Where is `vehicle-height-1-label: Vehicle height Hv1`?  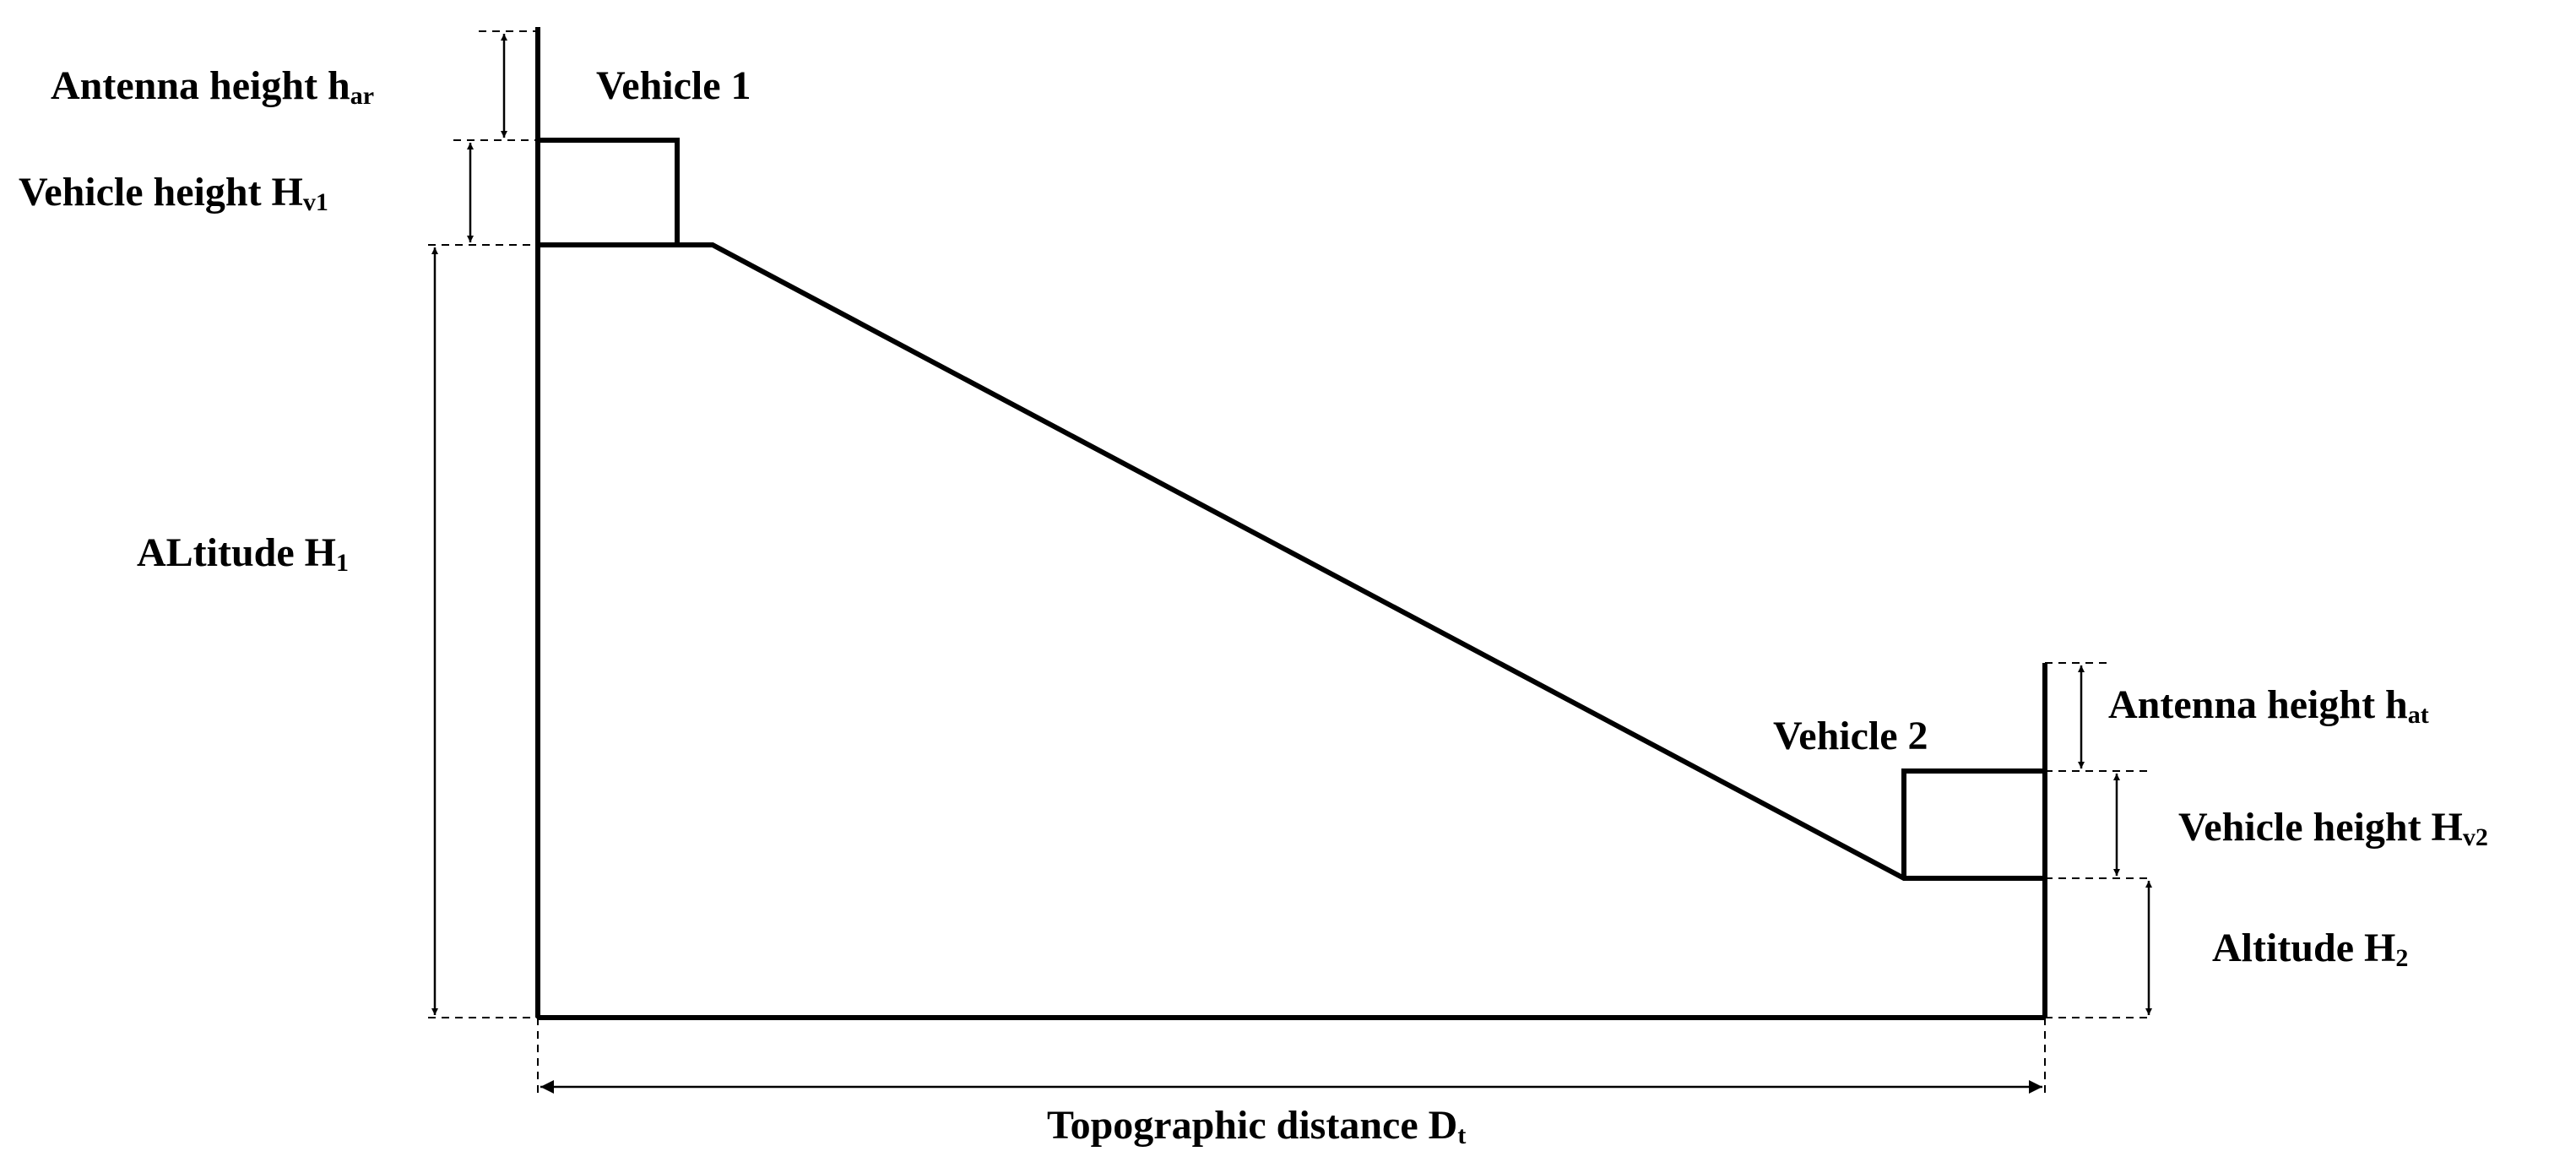 vehicle-height-1-label: Vehicle height Hv1 is located at coordinates (173, 193).